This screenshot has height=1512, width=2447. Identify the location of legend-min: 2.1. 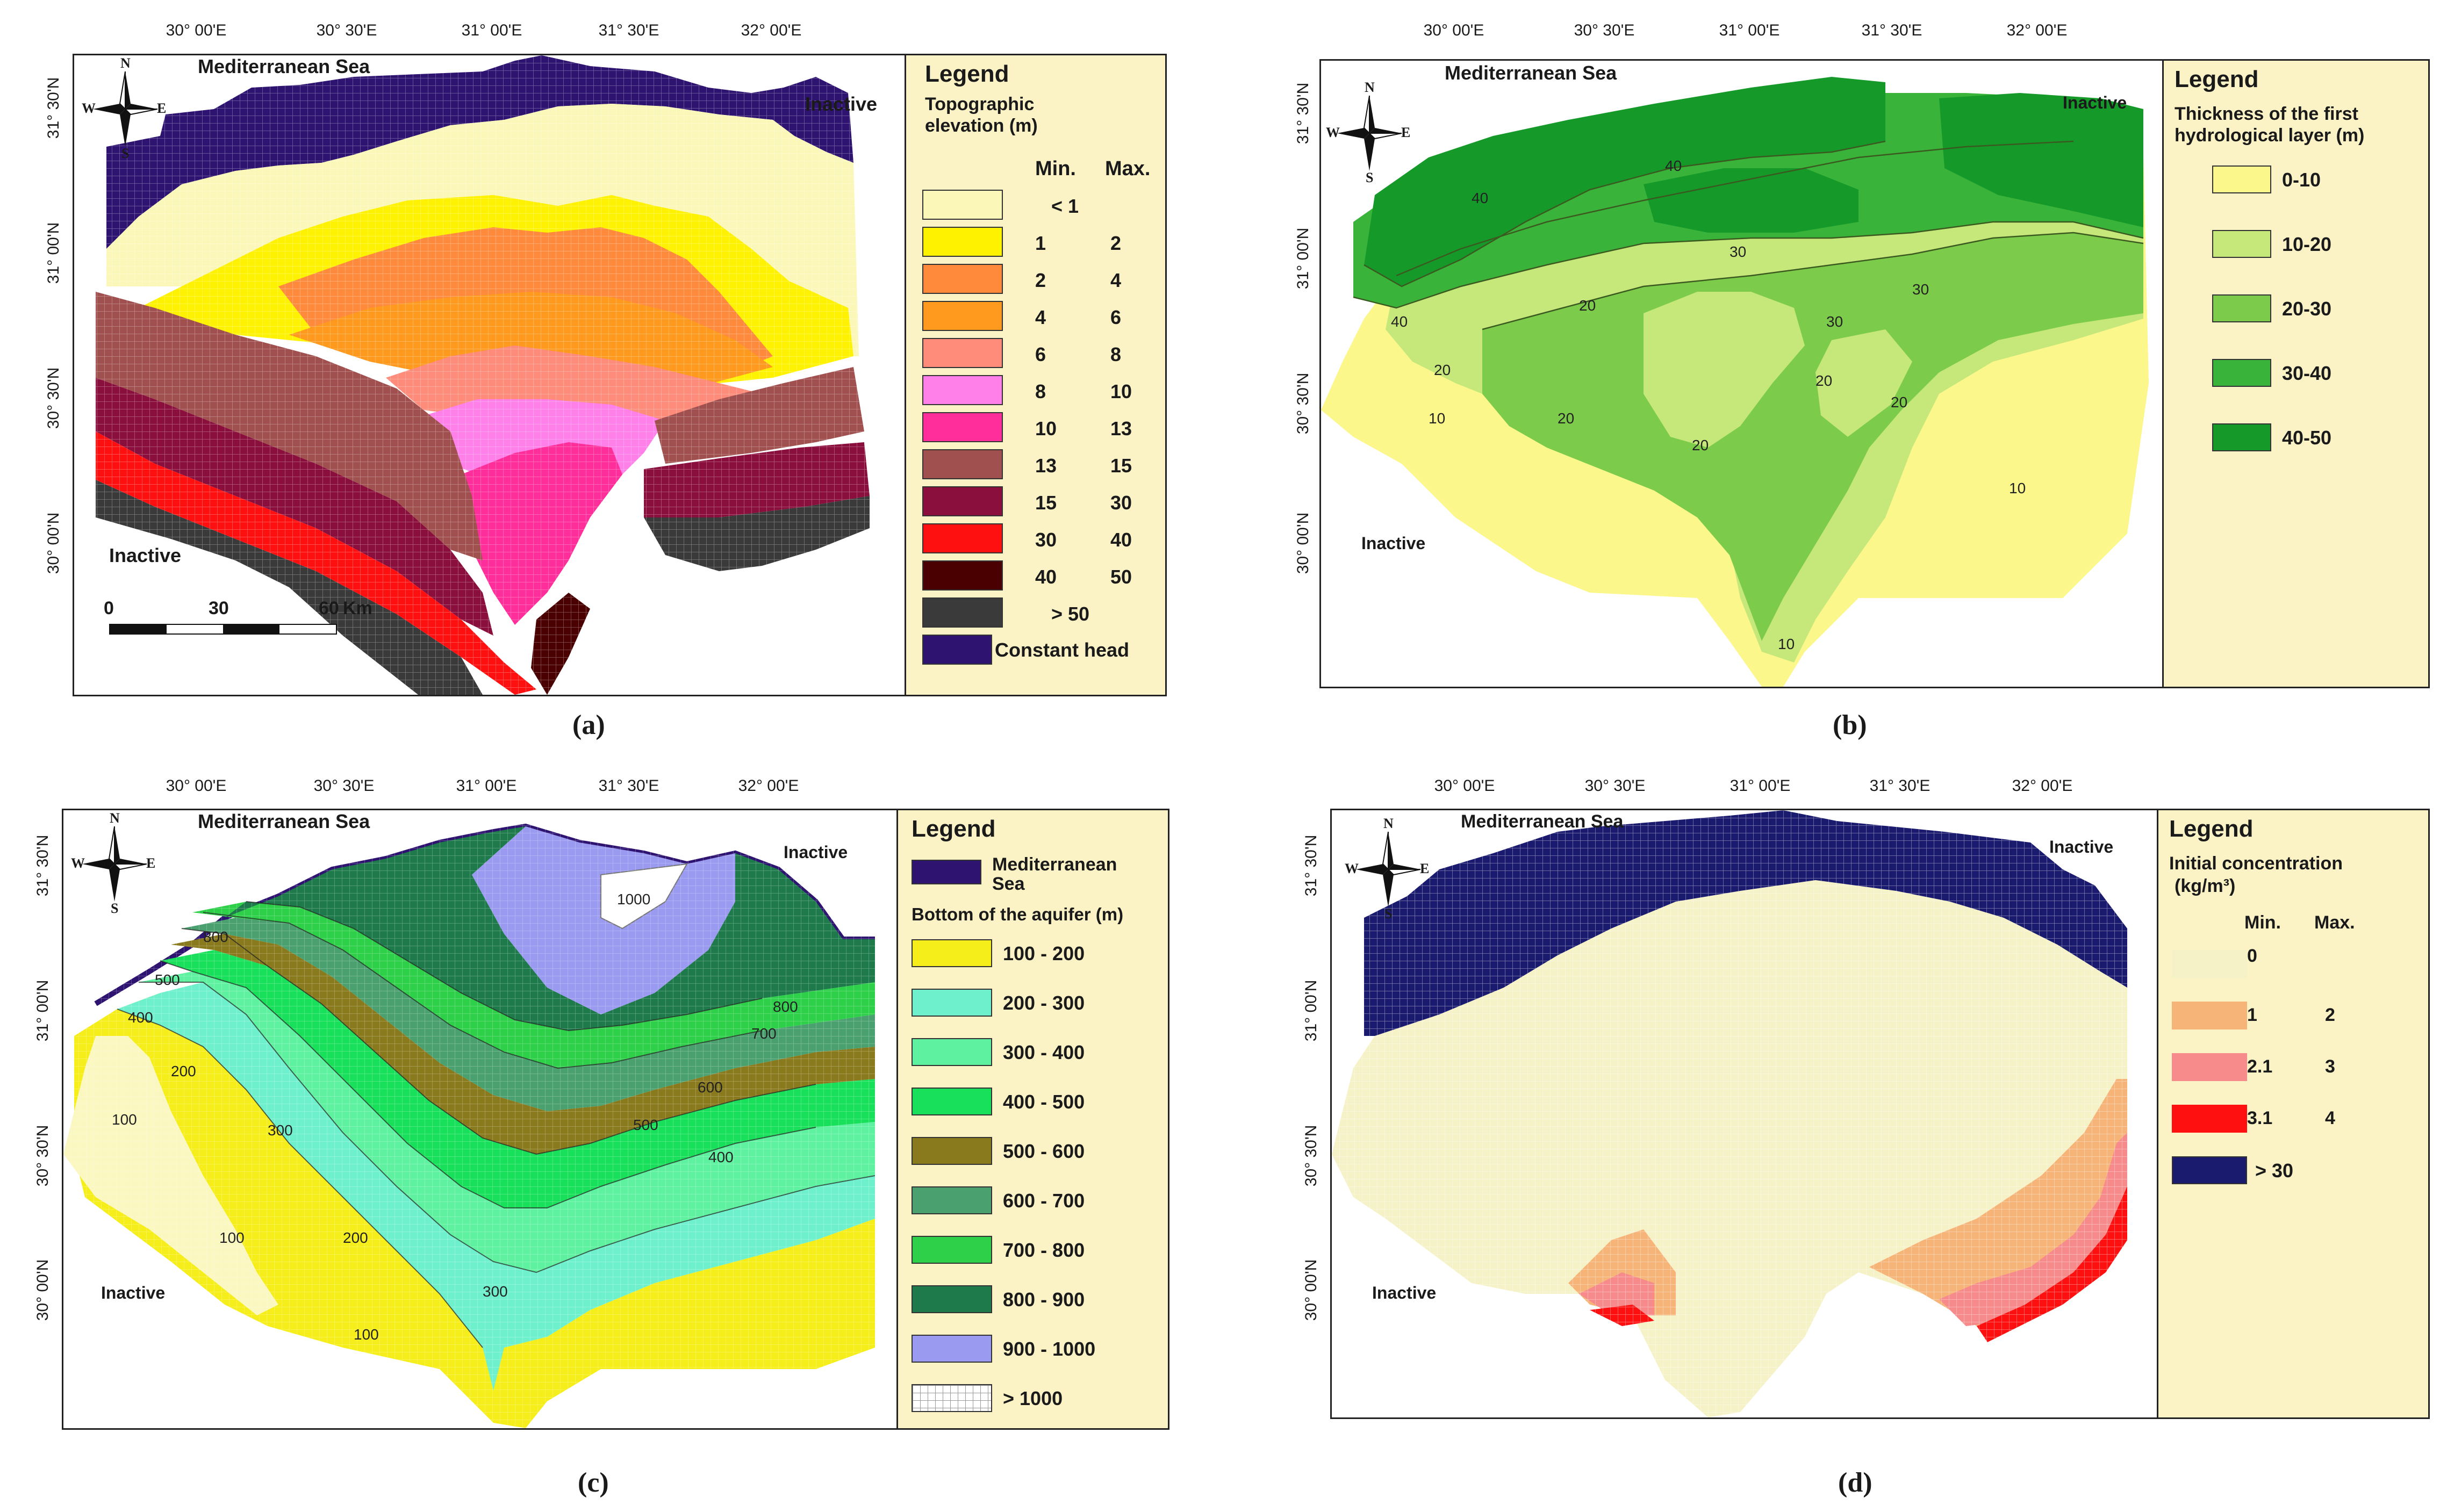
(2260, 1066).